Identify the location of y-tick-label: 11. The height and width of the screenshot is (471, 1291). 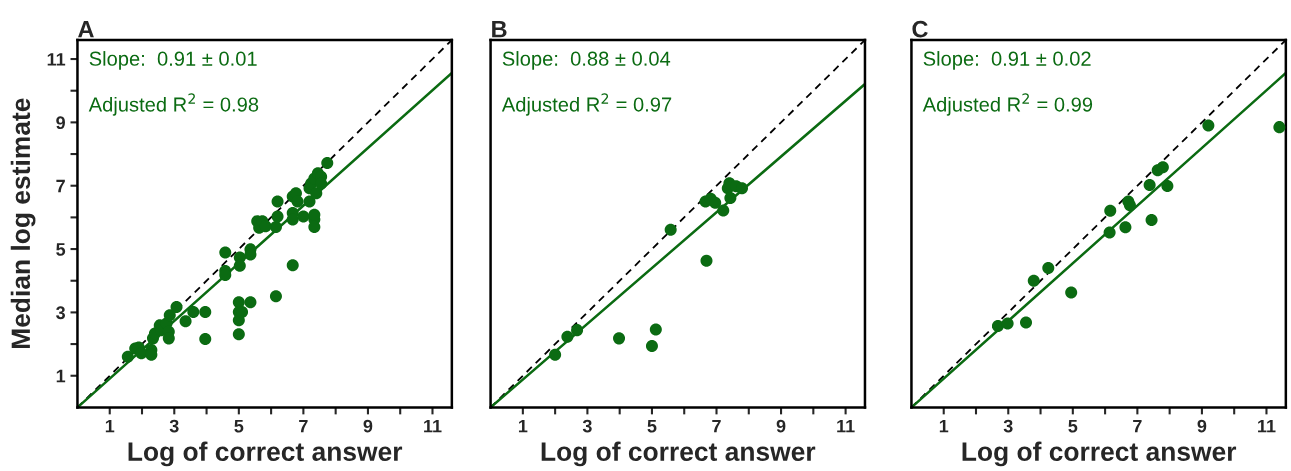
(56, 59).